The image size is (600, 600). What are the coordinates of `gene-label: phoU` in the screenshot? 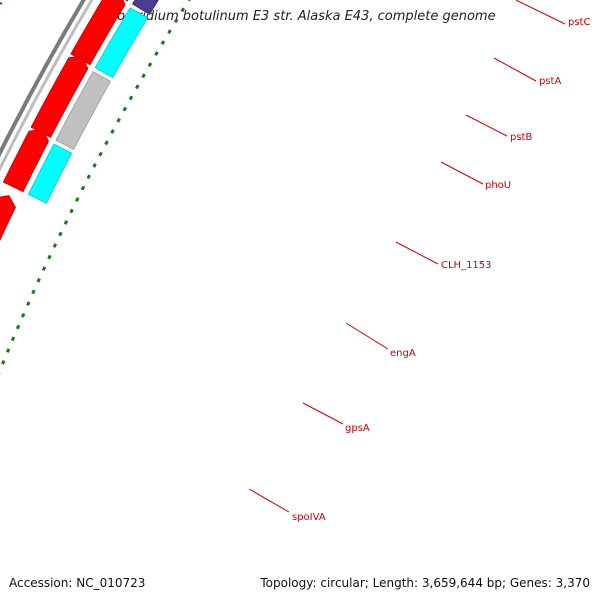 It's located at (498, 185).